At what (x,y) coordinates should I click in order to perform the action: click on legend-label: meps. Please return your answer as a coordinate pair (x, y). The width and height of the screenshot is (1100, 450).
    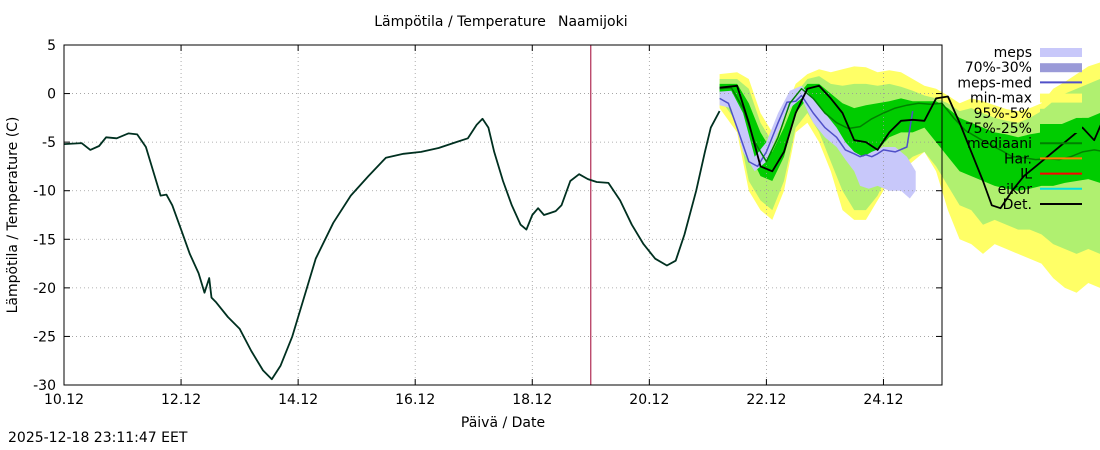
    Looking at the image, I should click on (1013, 53).